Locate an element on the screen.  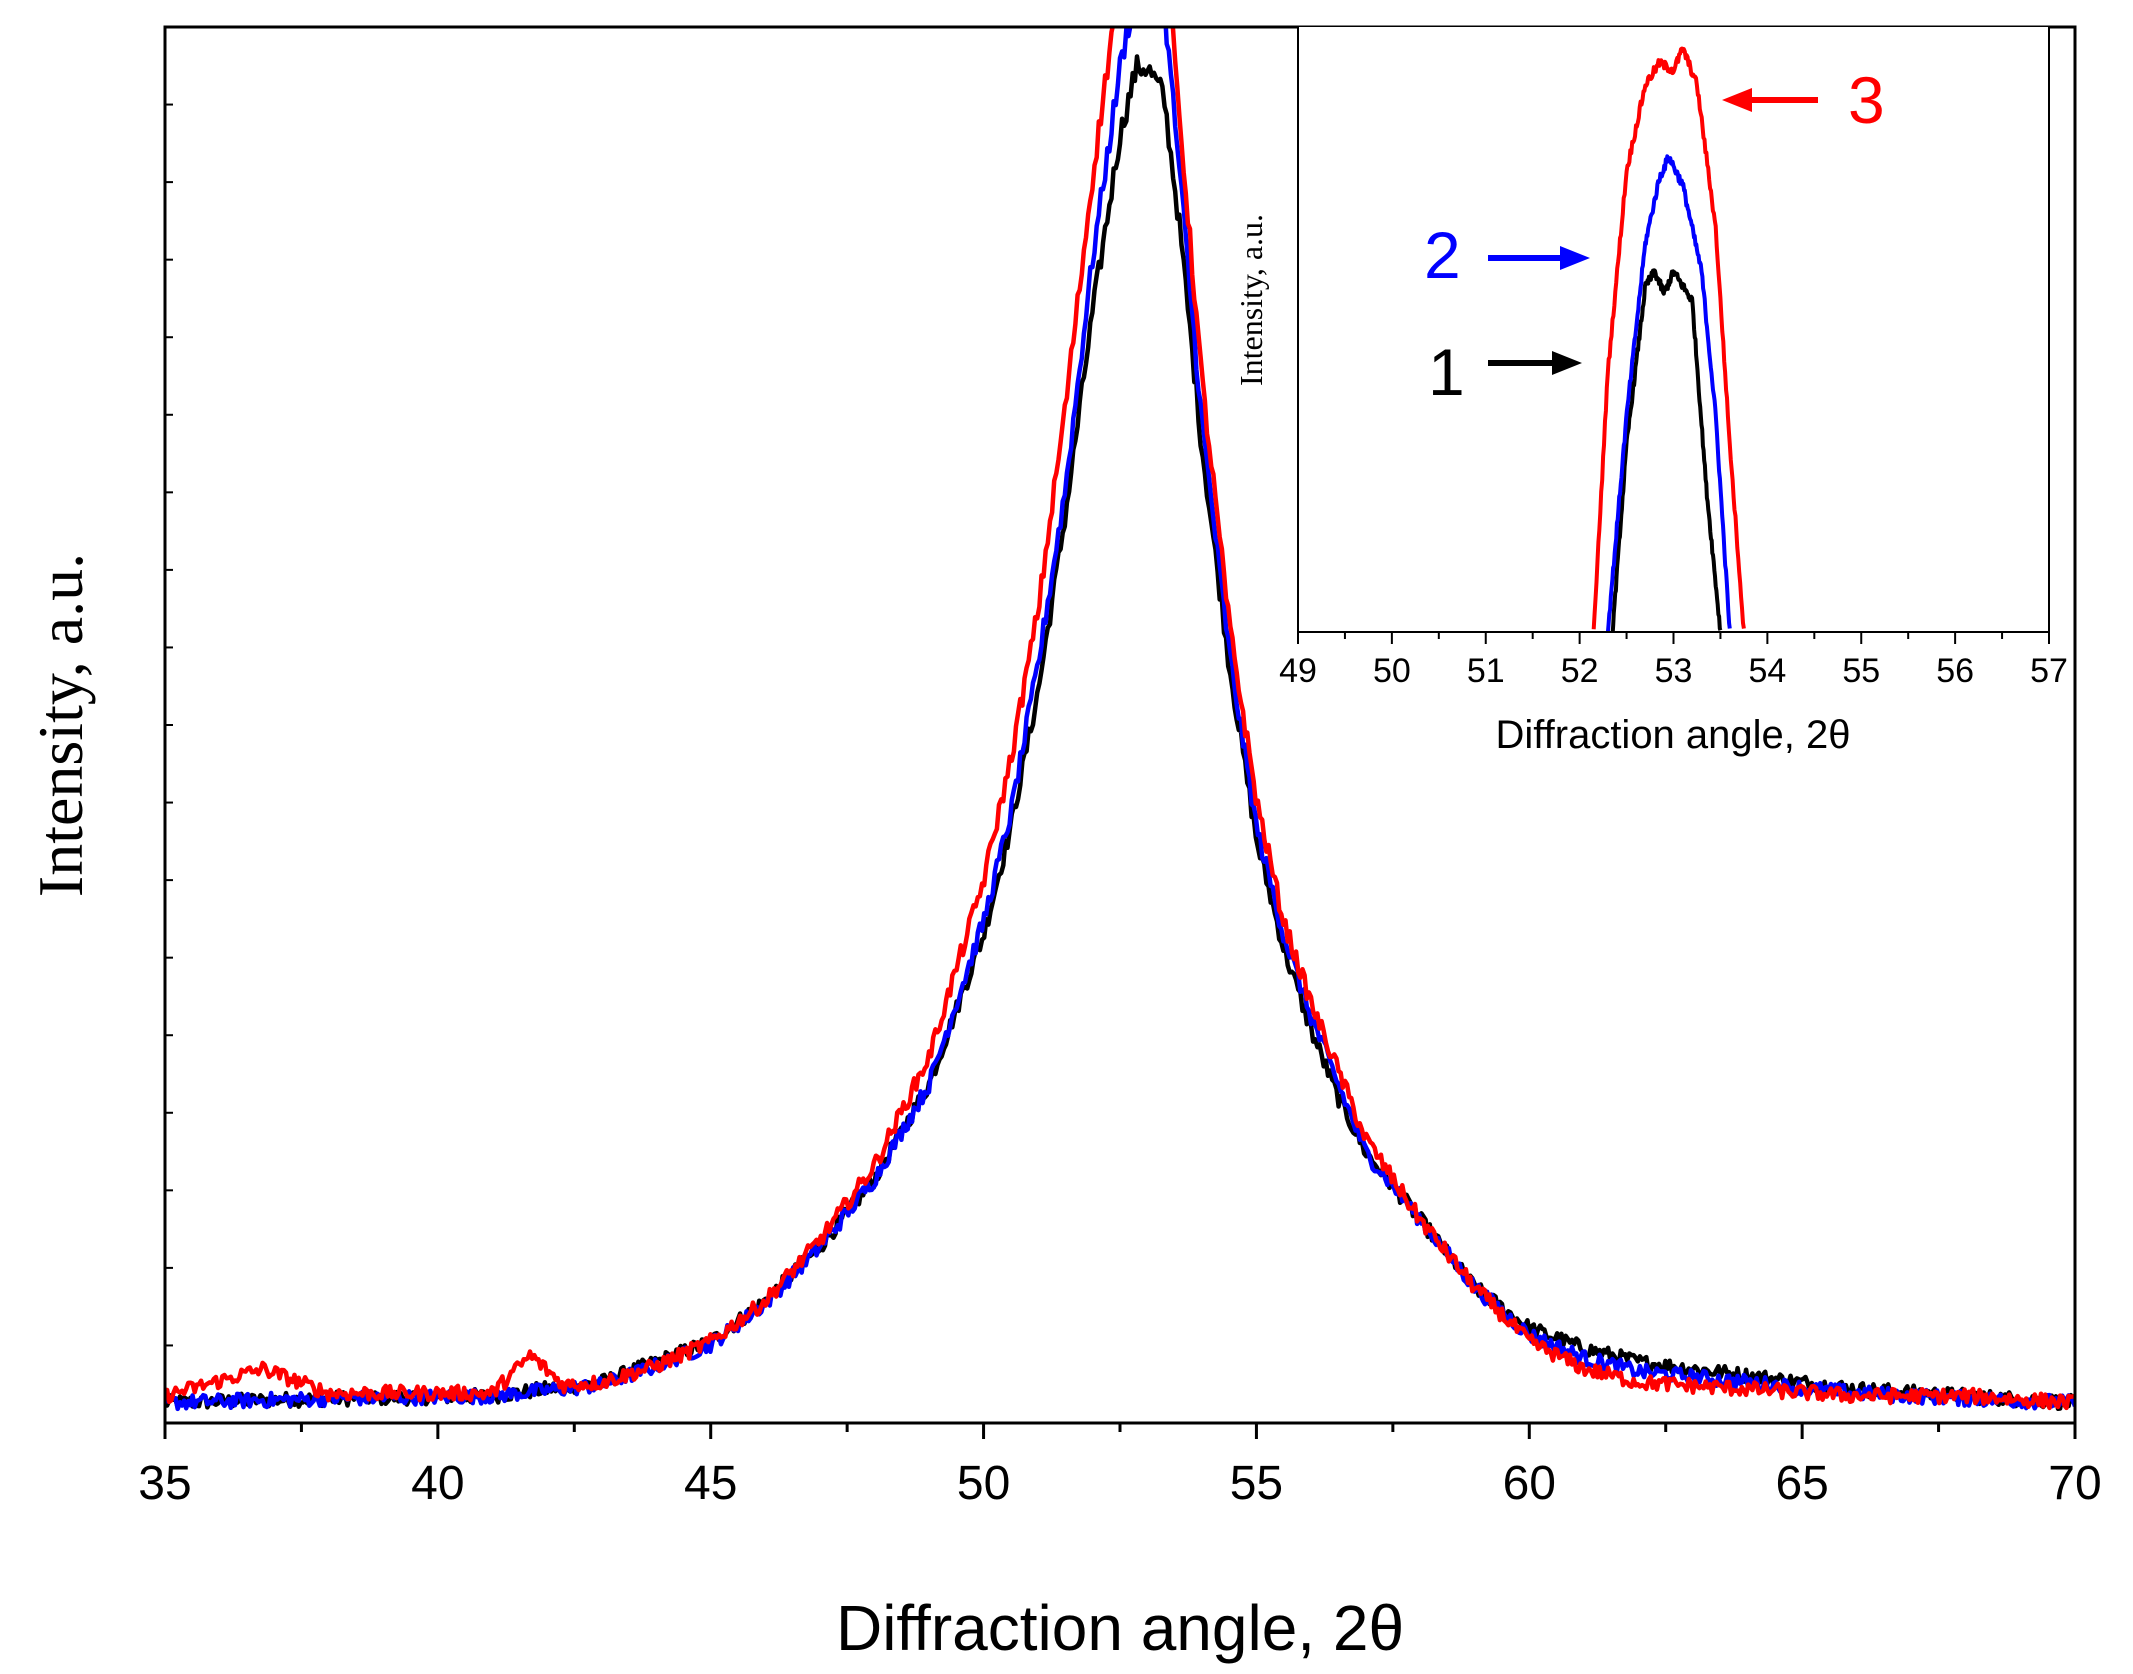
inset-x-tick-label: 53 is located at coordinates (1674, 671).